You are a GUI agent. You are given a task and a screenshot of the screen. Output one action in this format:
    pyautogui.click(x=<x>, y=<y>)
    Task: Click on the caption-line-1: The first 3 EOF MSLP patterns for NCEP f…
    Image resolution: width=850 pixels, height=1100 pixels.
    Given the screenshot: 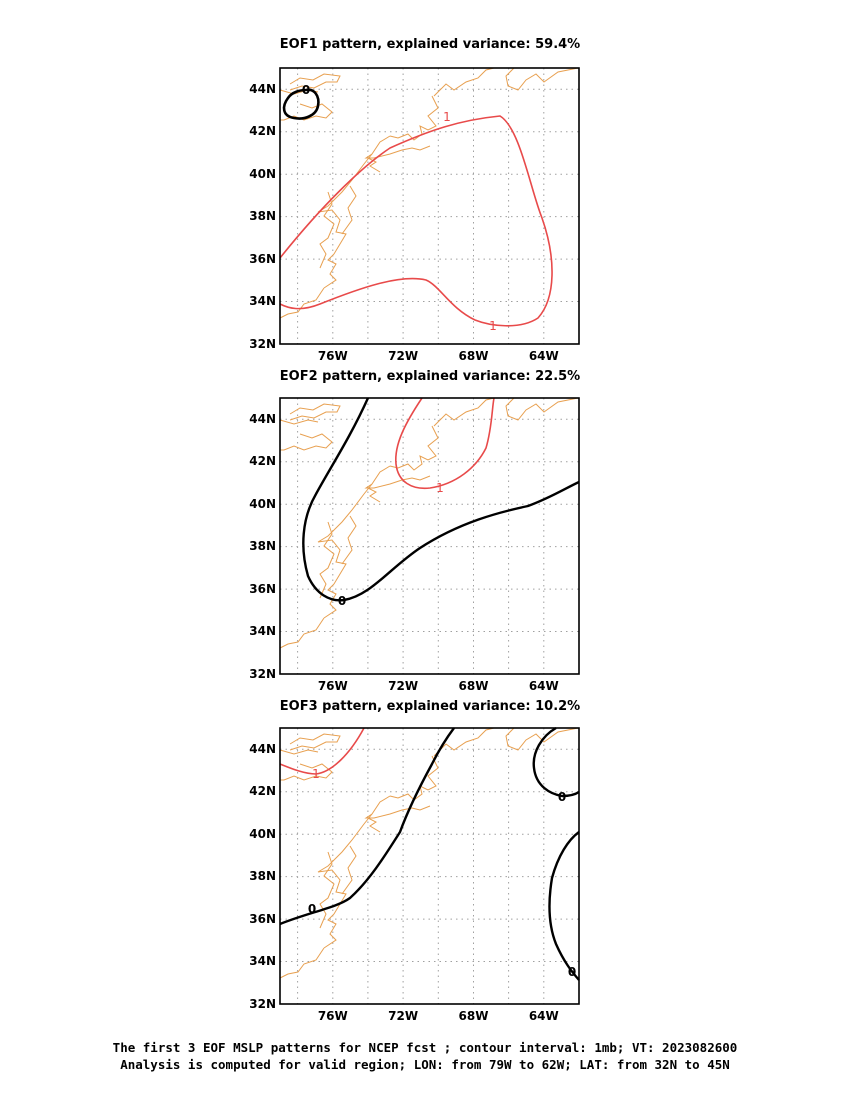 What is the action you would take?
    pyautogui.click(x=425, y=1047)
    